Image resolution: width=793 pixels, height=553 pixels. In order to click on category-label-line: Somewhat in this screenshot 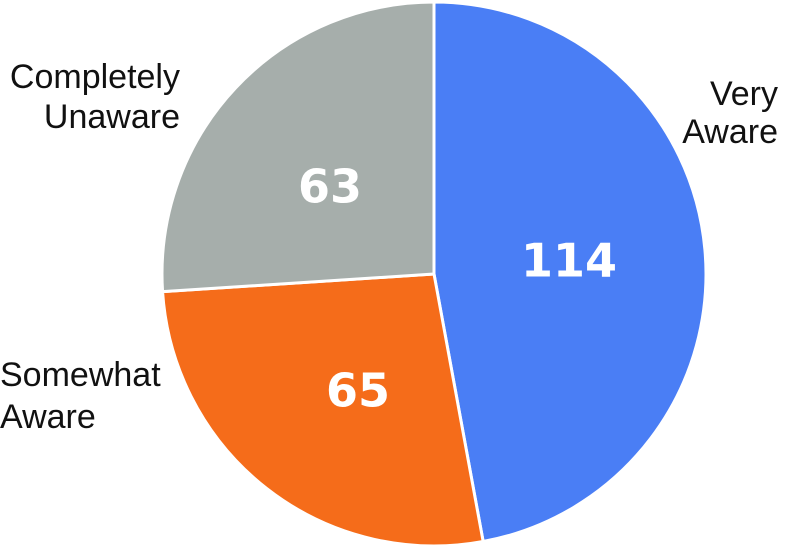, I will do `click(80, 375)`.